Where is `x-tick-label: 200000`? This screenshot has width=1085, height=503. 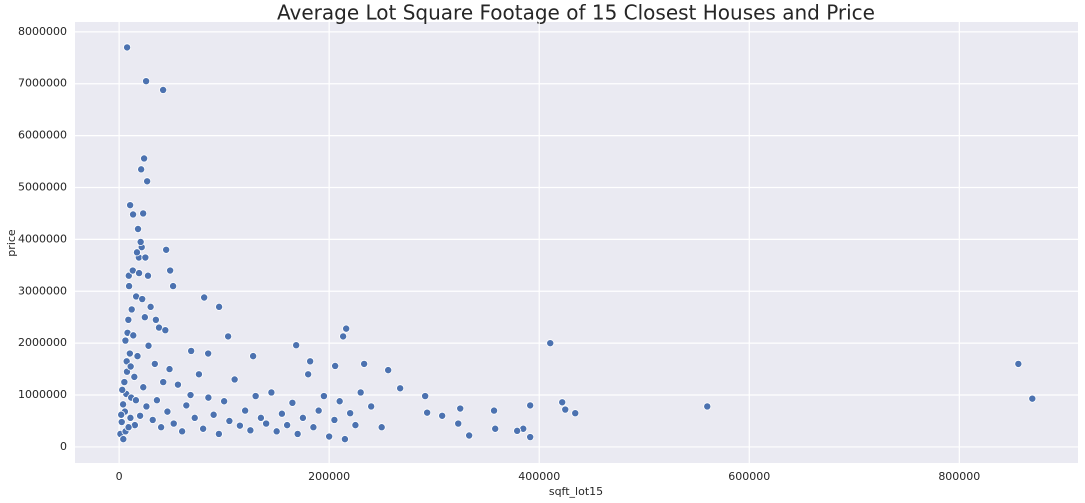
x-tick-label: 200000 is located at coordinates (329, 476).